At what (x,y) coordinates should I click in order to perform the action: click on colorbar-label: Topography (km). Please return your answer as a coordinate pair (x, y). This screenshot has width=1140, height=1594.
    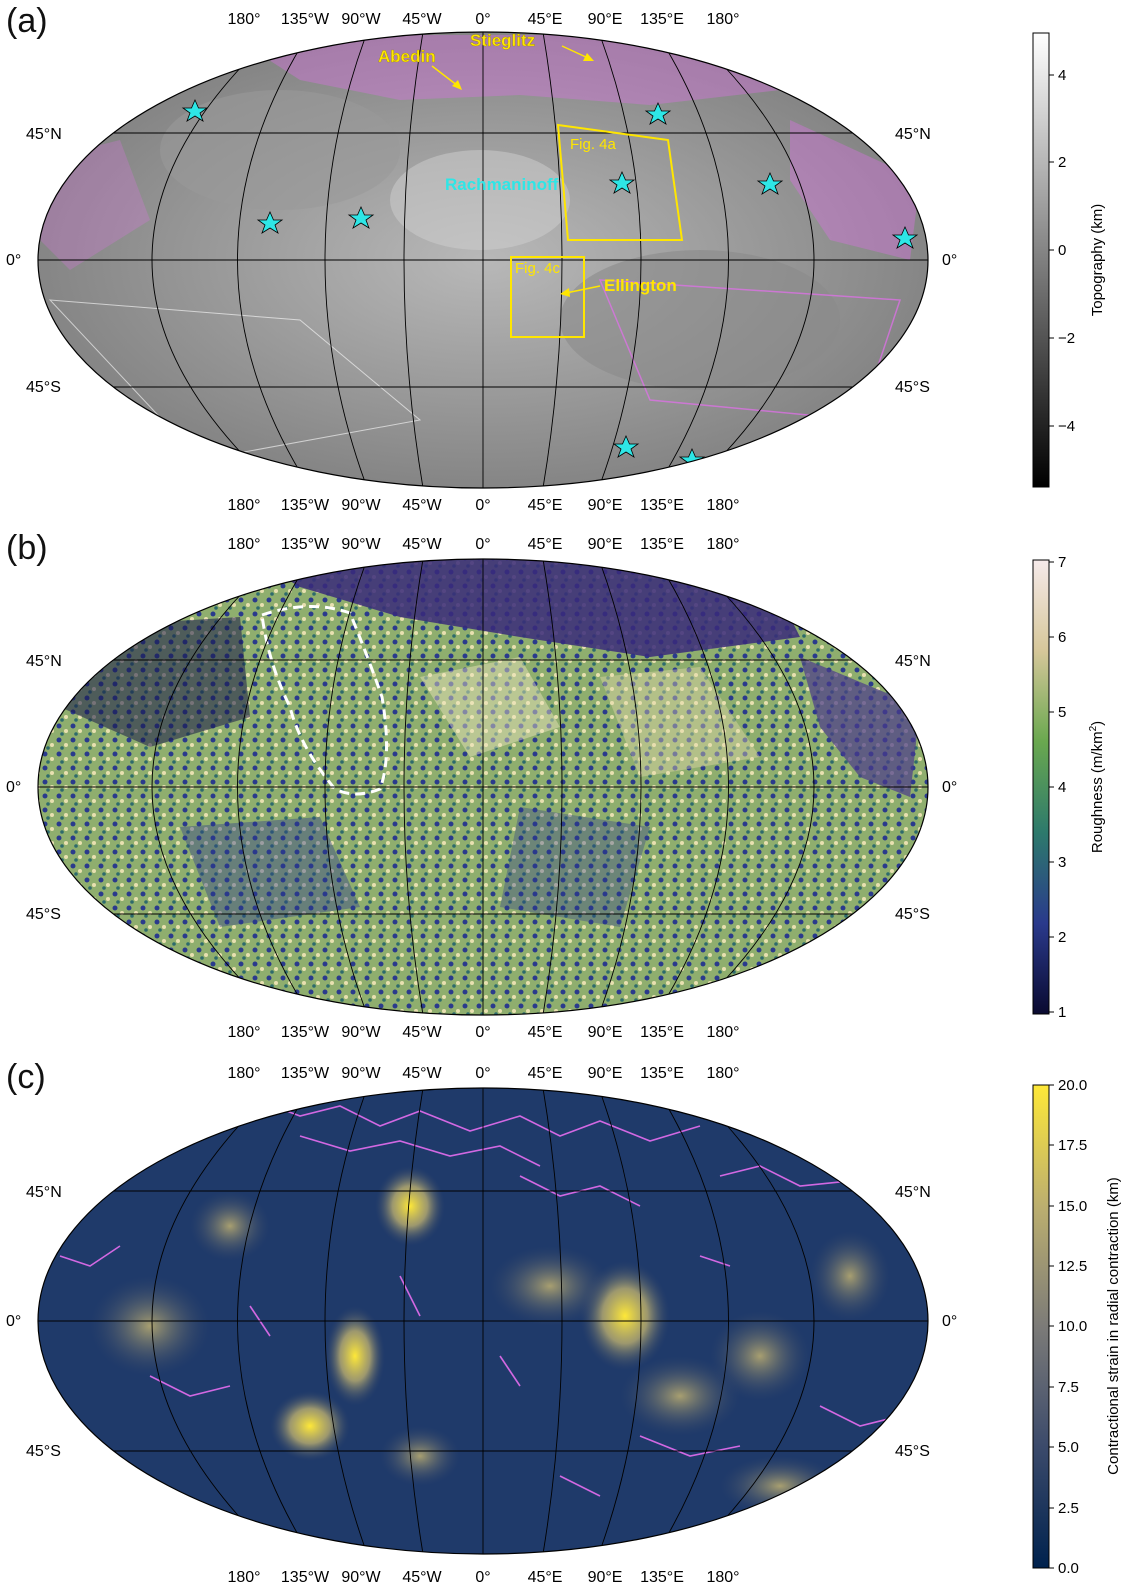
    Looking at the image, I should click on (1097, 260).